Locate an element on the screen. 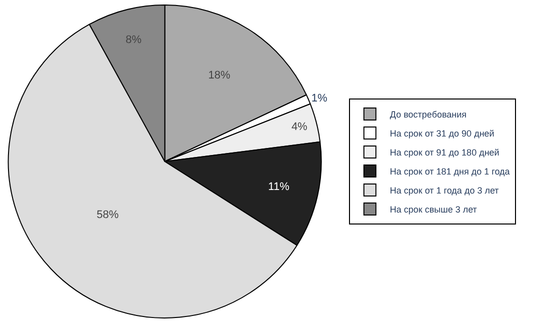  data-label: 11% is located at coordinates (279, 187).